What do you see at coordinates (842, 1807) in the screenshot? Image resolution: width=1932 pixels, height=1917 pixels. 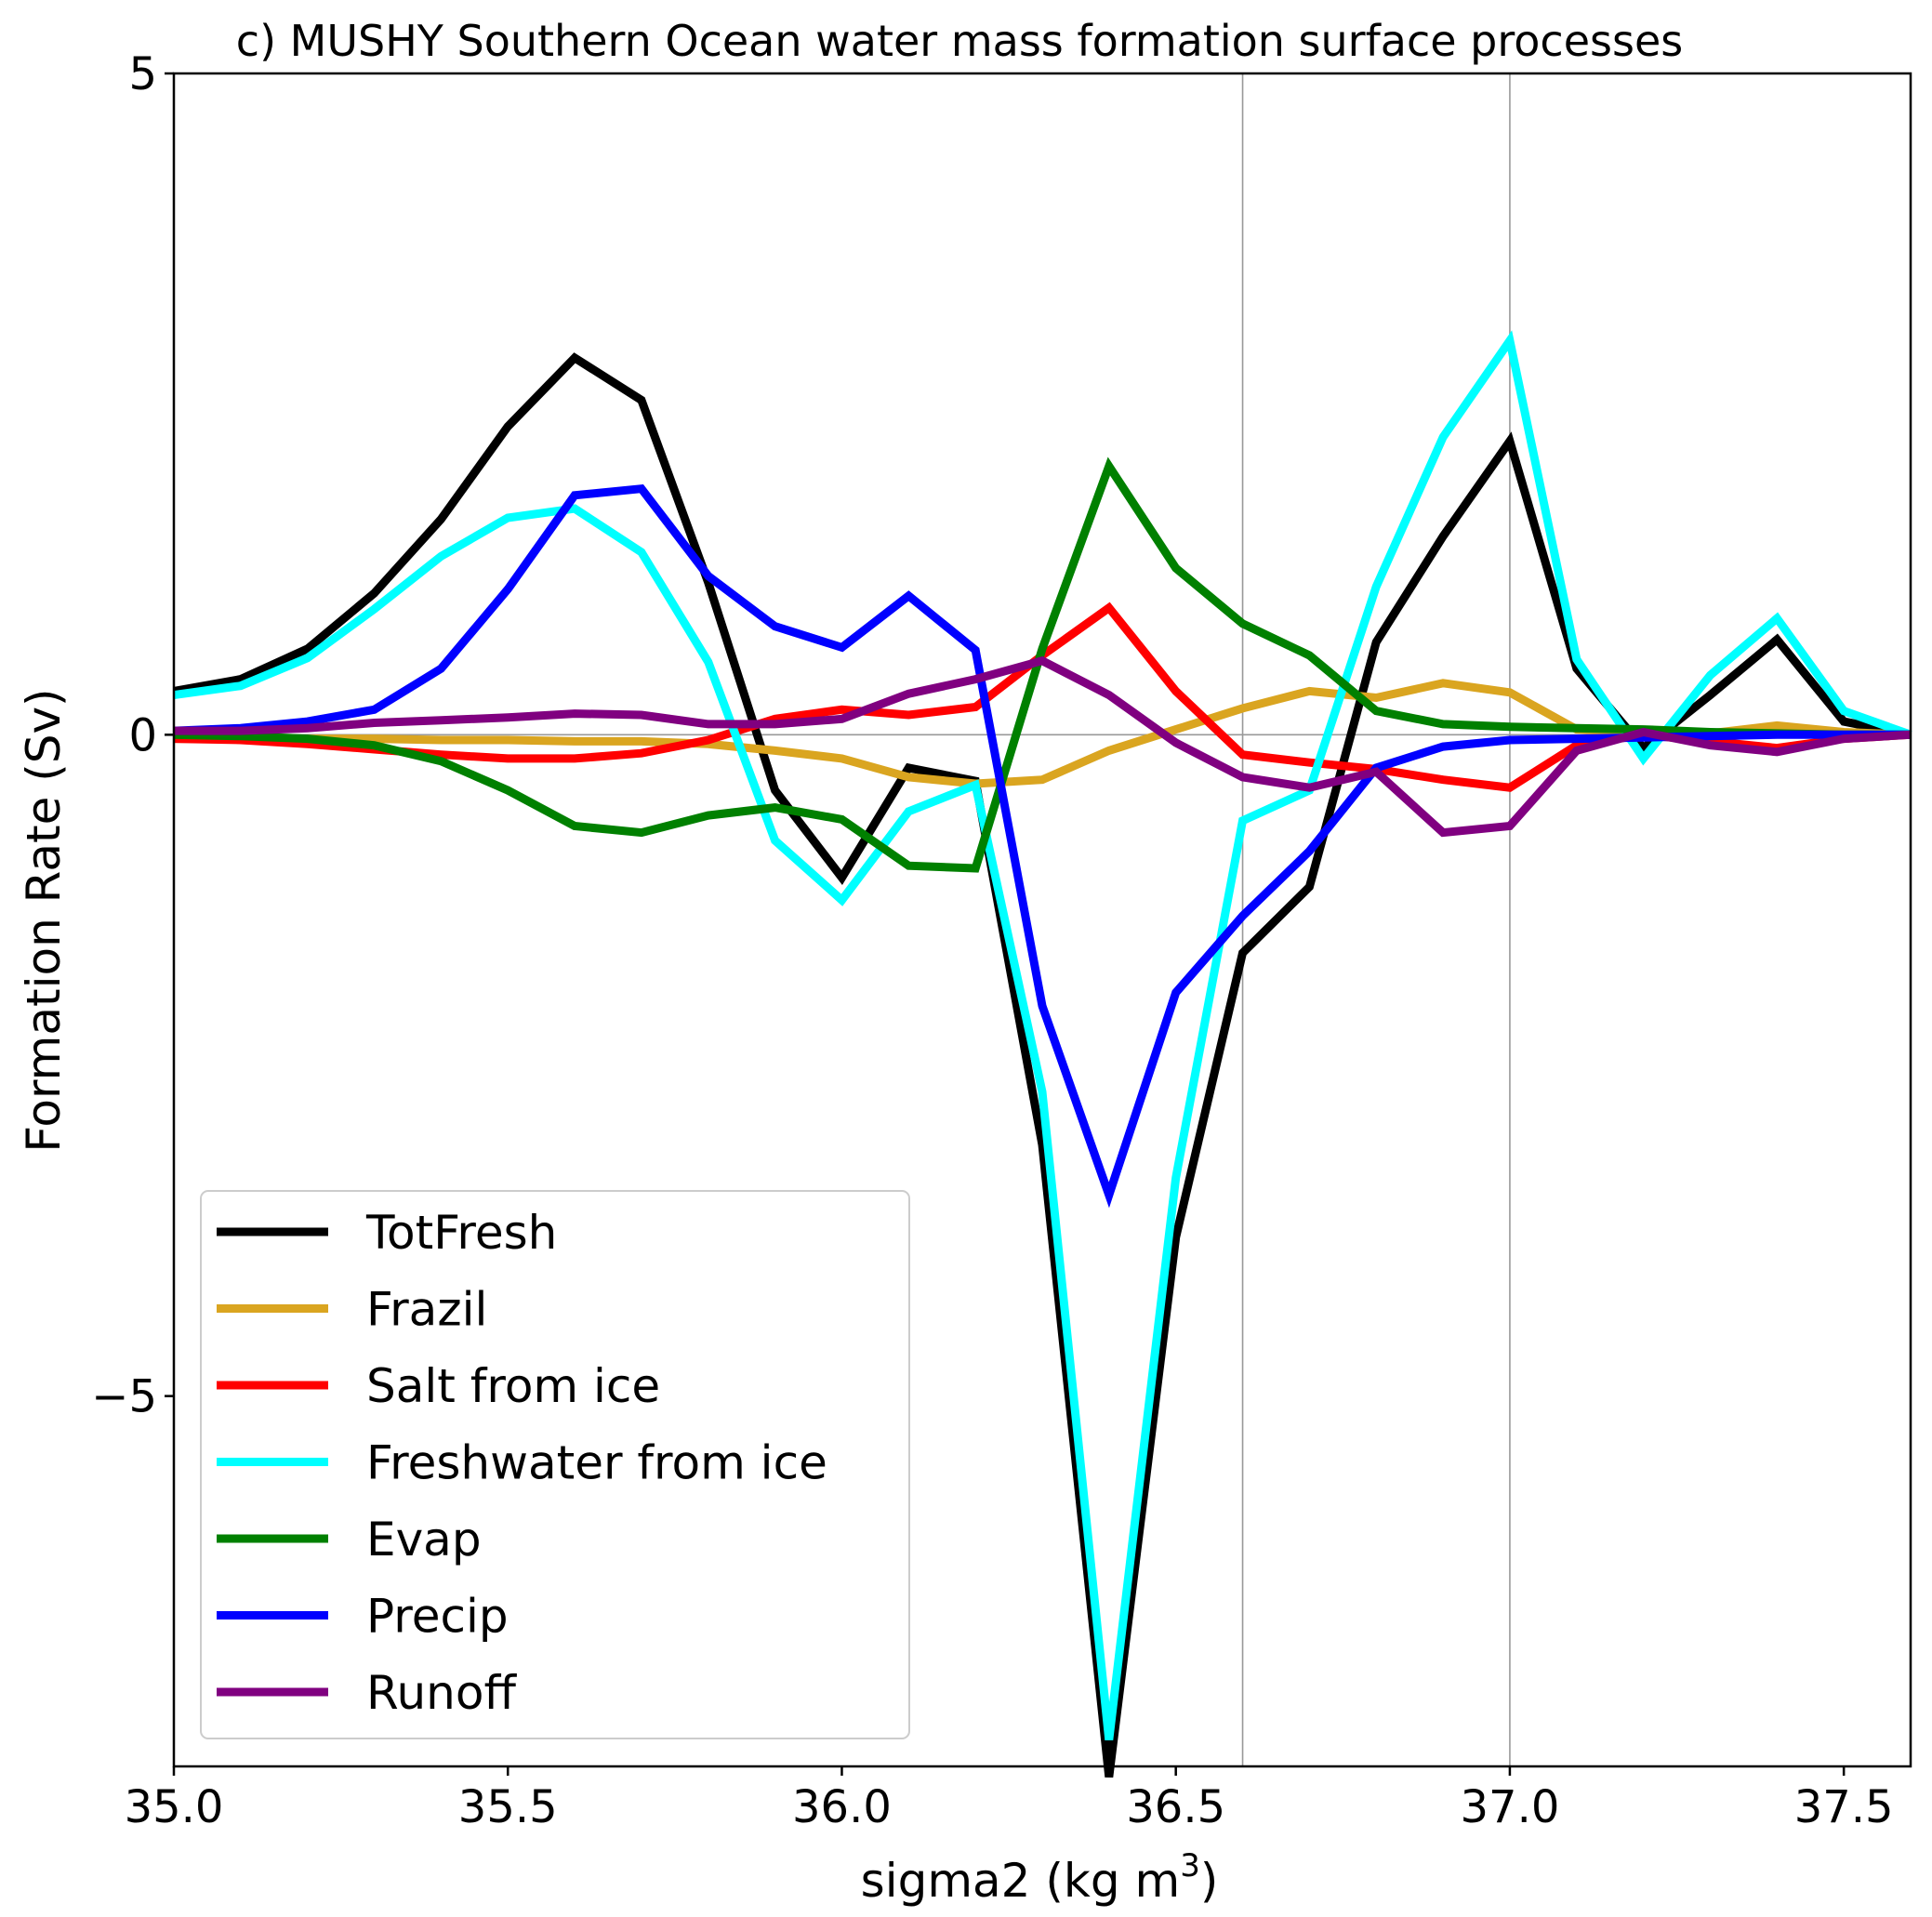 I see `x-tick-label: 36.0` at bounding box center [842, 1807].